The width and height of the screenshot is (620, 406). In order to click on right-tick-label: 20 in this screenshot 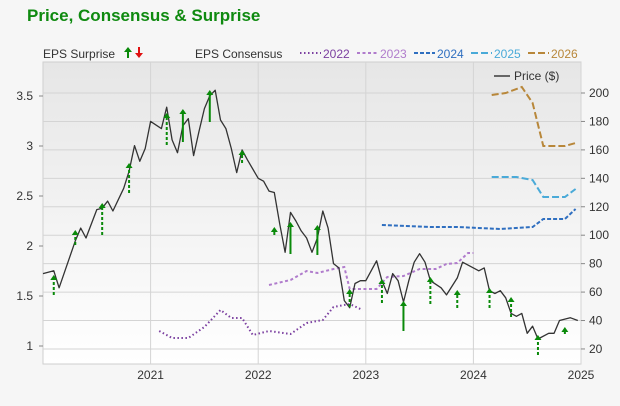, I will do `click(596, 349)`.